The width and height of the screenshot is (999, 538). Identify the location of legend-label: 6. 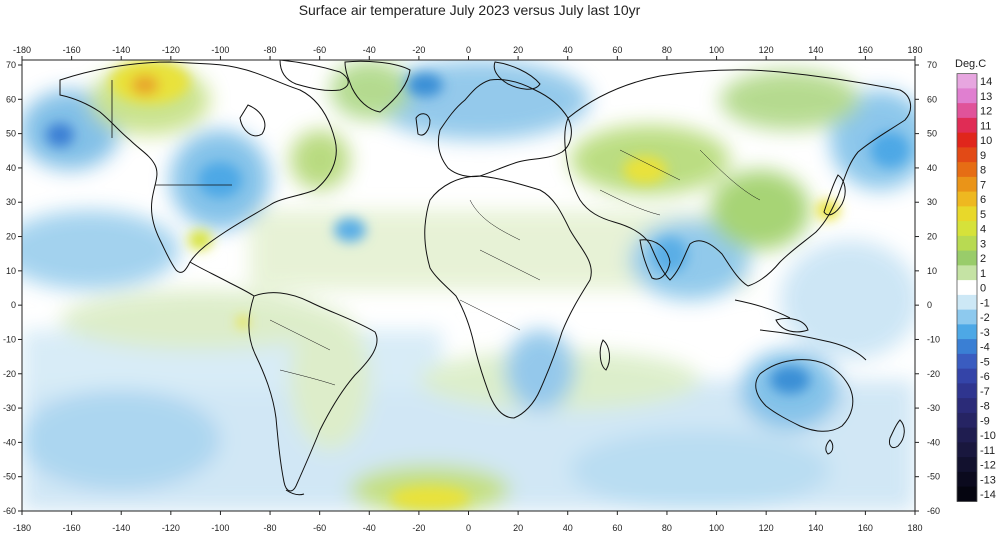
(983, 200).